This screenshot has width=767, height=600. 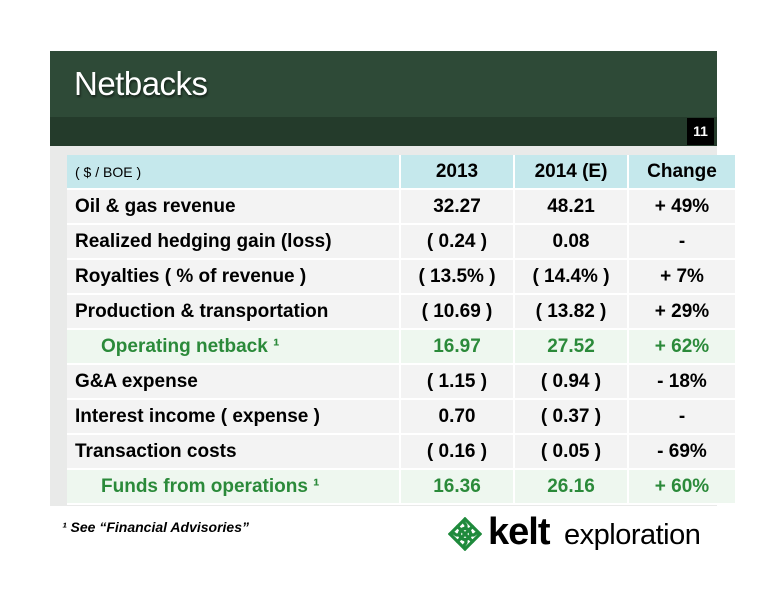 What do you see at coordinates (457, 242) in the screenshot?
I see `cell-2013: ( 0.24 )` at bounding box center [457, 242].